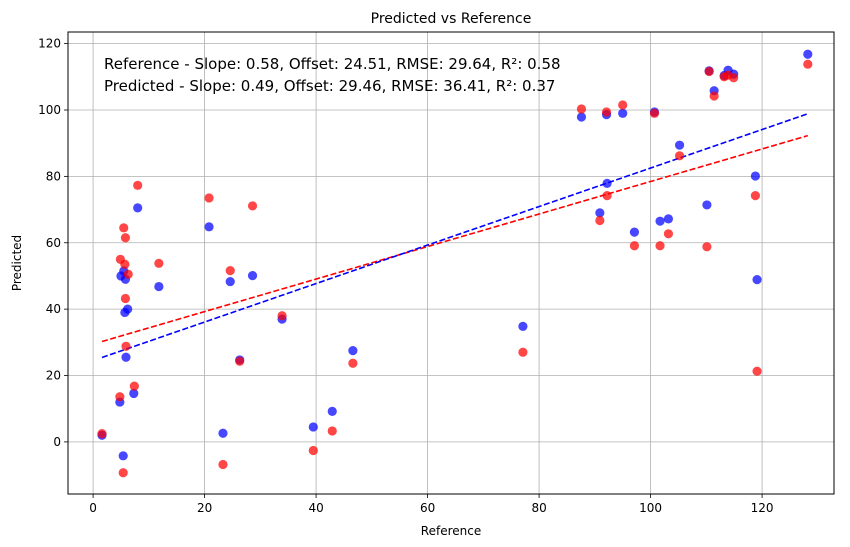  Describe the element at coordinates (315, 508) in the screenshot. I see `x-tick-label: 40` at that location.